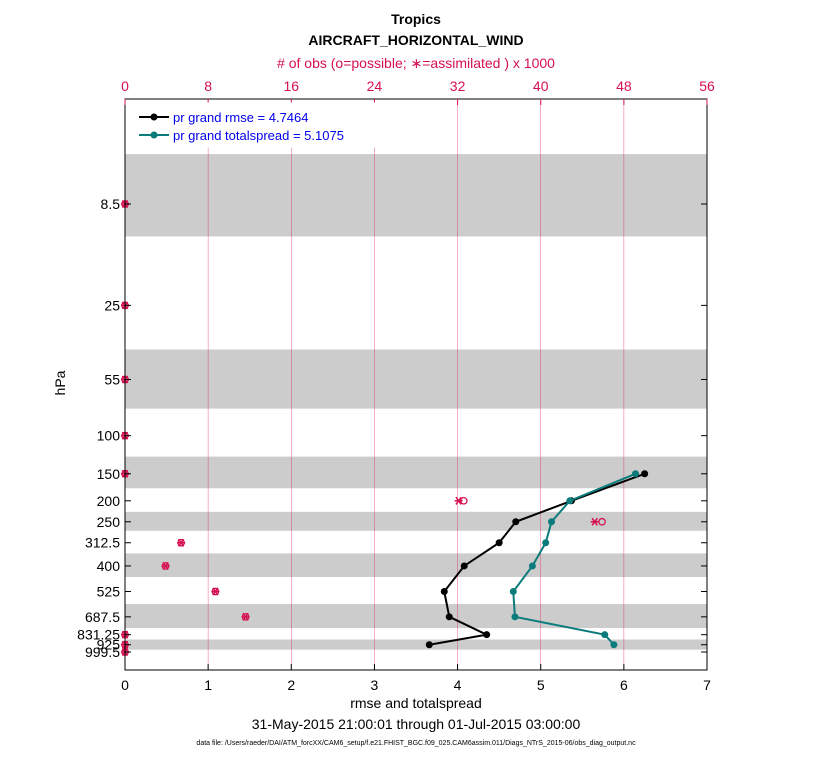 This screenshot has width=830, height=760. What do you see at coordinates (707, 86) in the screenshot?
I see `top-tick-label-7: 56` at bounding box center [707, 86].